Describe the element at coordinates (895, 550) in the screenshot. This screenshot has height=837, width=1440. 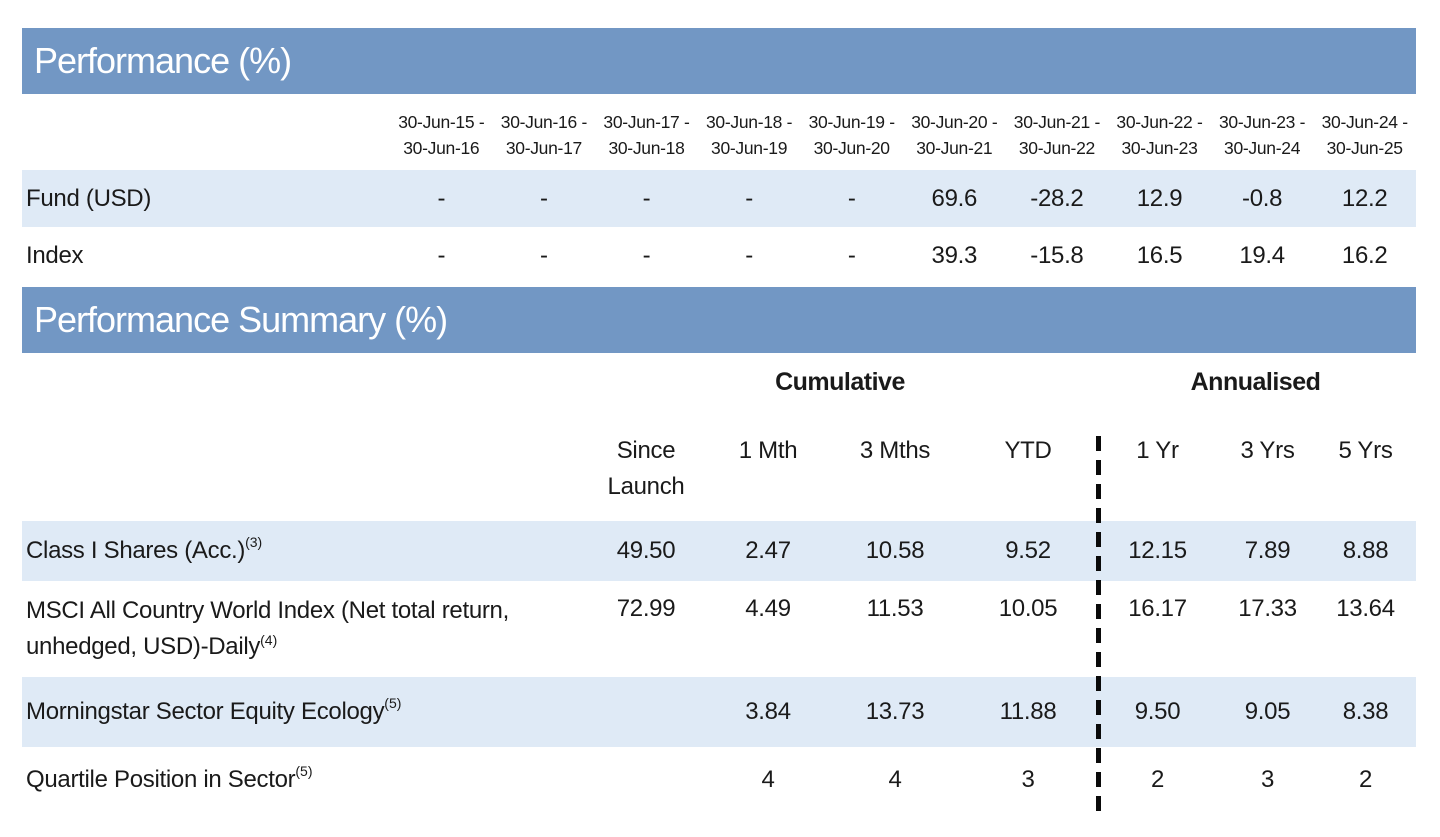
I see `summary-value-cell: 10.58` at that location.